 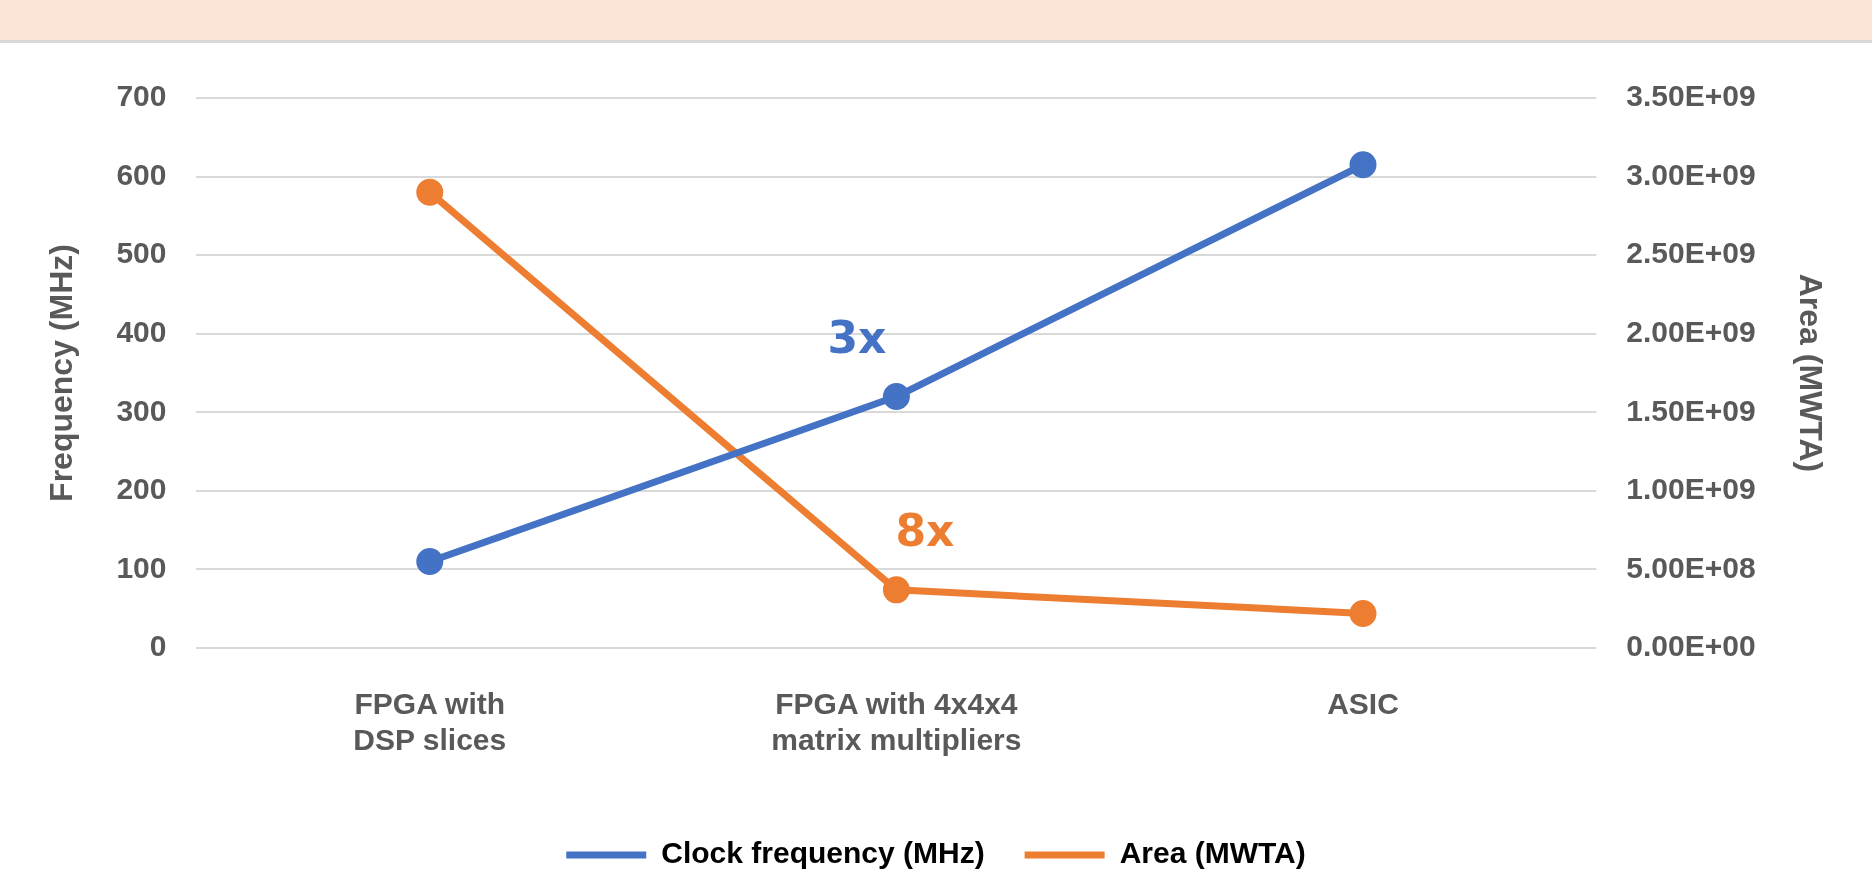 What do you see at coordinates (141, 253) in the screenshot?
I see `y-tick-label: 500` at bounding box center [141, 253].